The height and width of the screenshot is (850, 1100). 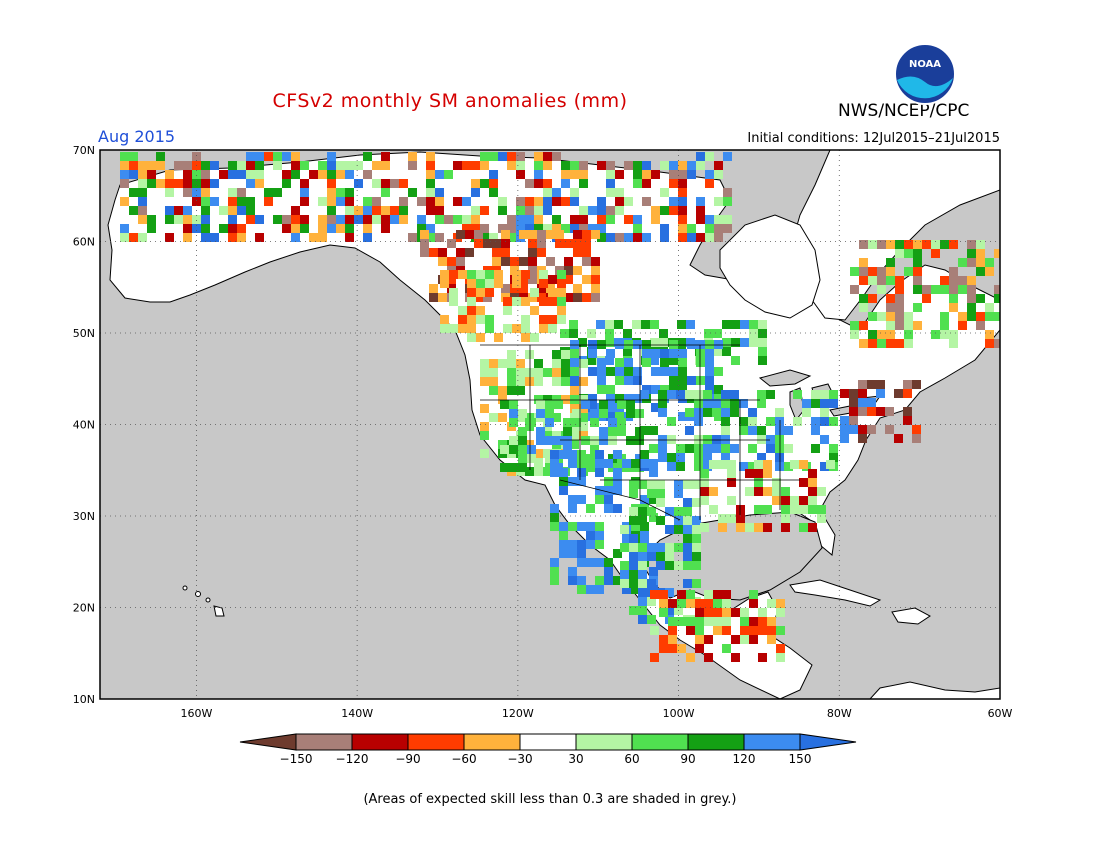 What do you see at coordinates (800, 759) in the screenshot?
I see `legend-tick-label: 150` at bounding box center [800, 759].